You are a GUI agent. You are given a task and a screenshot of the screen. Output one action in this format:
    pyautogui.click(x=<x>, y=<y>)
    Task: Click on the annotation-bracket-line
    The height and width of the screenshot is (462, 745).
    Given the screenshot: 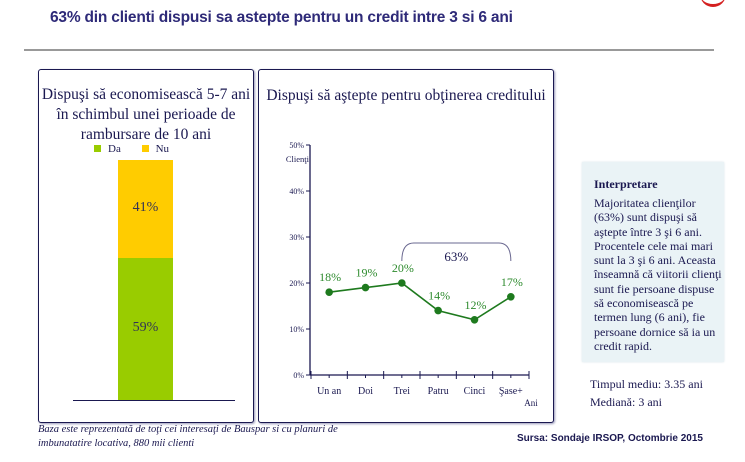 What is the action you would take?
    pyautogui.click(x=456, y=252)
    